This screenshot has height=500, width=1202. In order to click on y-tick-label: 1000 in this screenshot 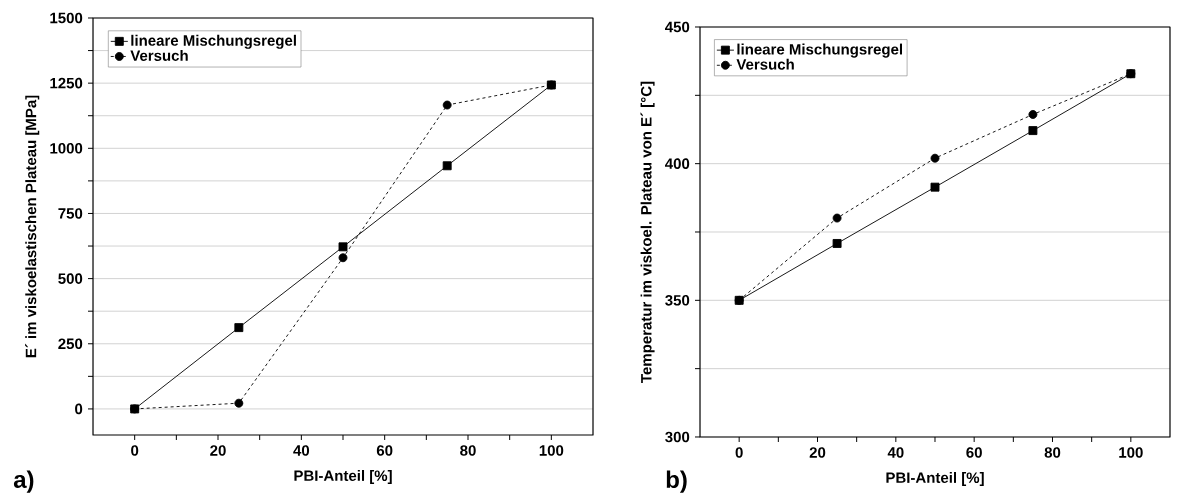, I will do `click(66, 148)`.